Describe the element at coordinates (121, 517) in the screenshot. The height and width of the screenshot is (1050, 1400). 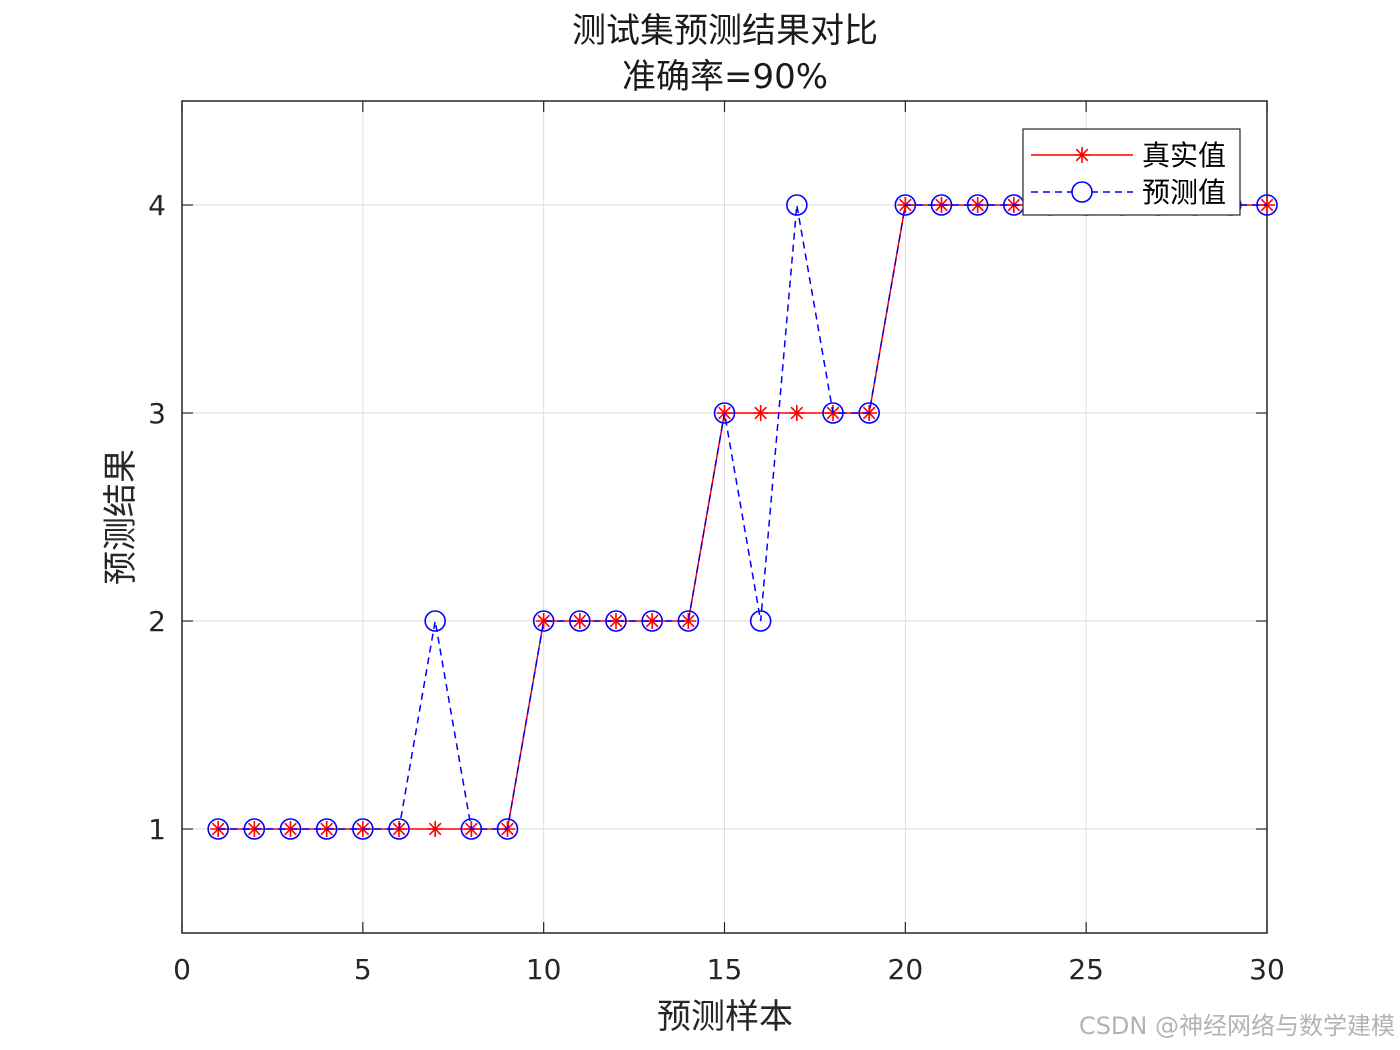
I see `y-axis-label: 预测结果` at that location.